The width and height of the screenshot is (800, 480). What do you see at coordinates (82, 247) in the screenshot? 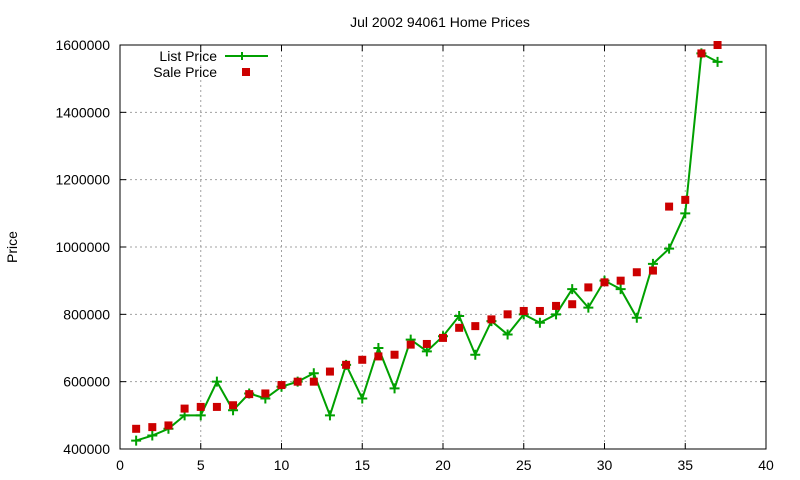
I see `y-tick-label: 1000000` at bounding box center [82, 247].